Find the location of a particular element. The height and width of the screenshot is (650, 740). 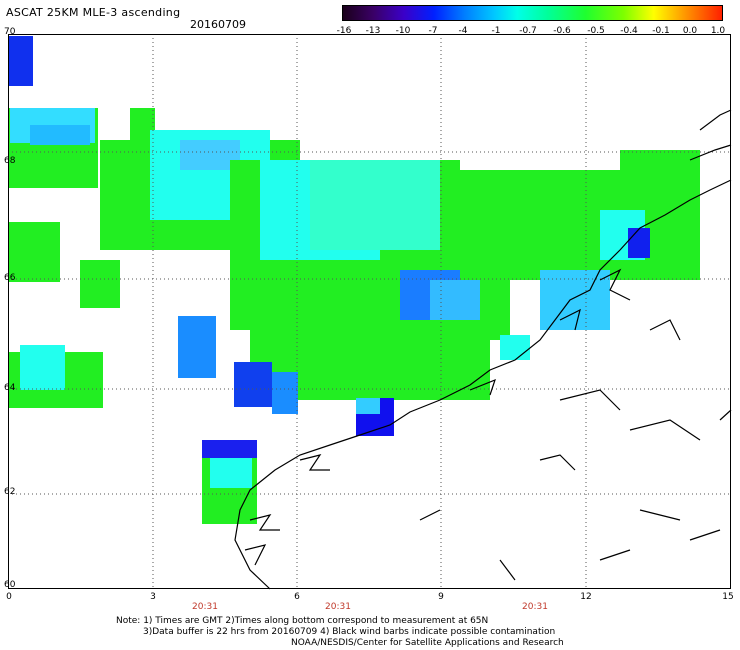

lon-label: 6 is located at coordinates (297, 597).